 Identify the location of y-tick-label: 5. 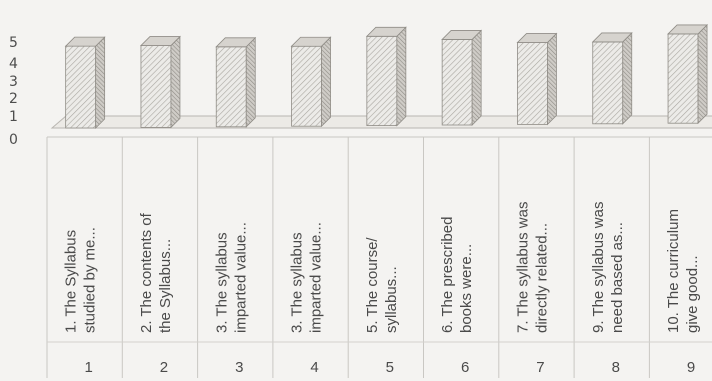
(13, 43).